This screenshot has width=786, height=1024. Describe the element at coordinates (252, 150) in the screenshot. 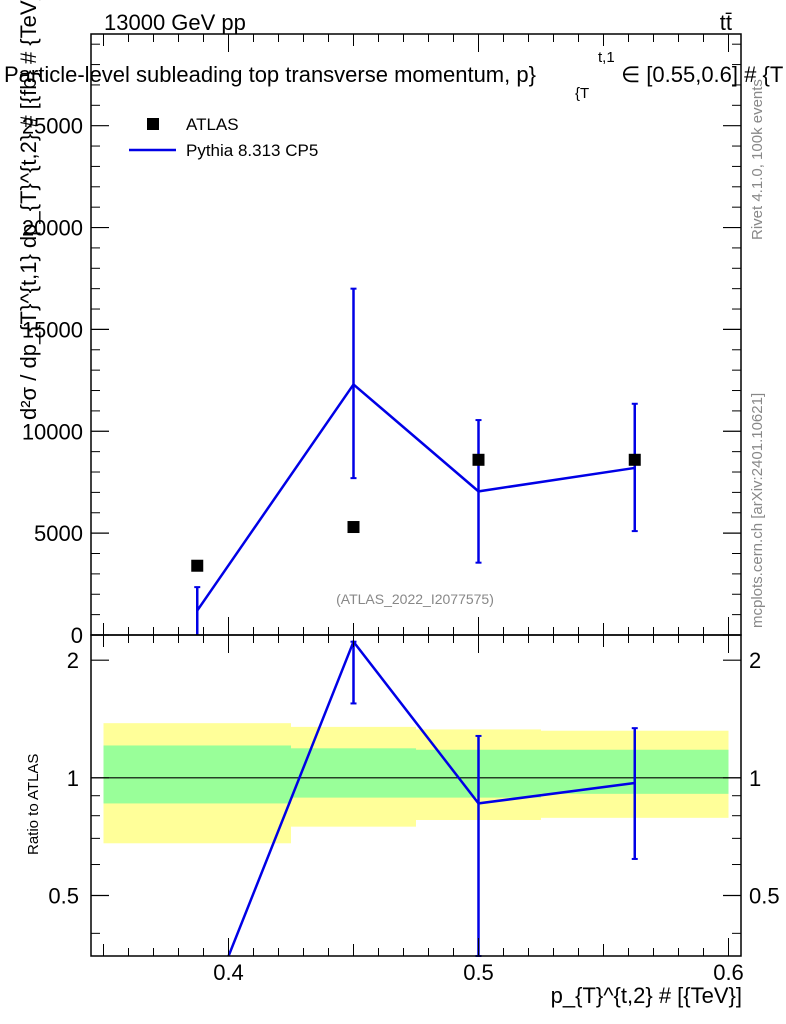

I see `legend-mc-label: Pythia 8.313 CP5` at that location.